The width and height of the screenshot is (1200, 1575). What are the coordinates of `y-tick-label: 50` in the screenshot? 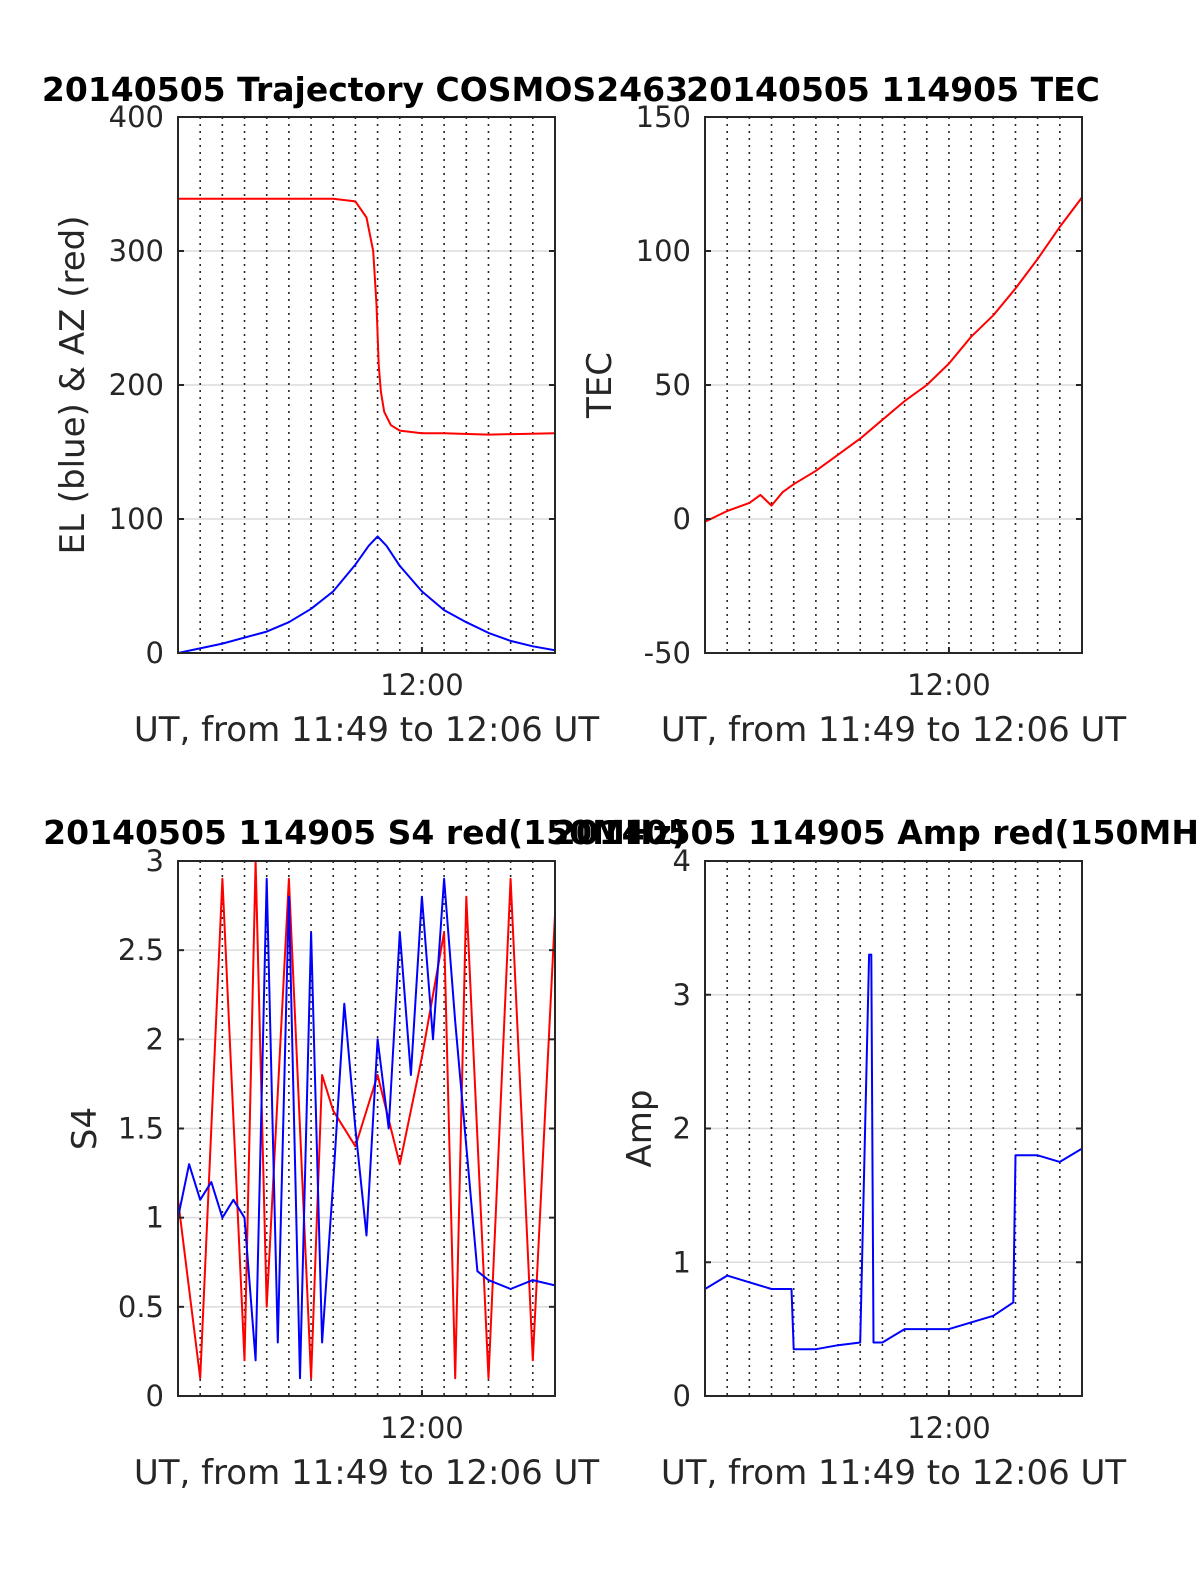 It's located at (672, 385).